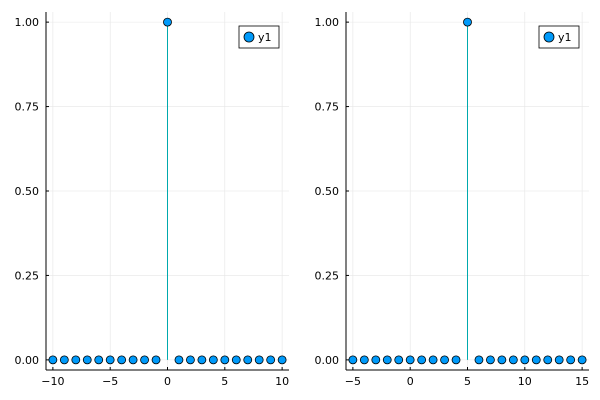 The image size is (600, 400). I want to click on x-tick-label: 15, so click(582, 381).